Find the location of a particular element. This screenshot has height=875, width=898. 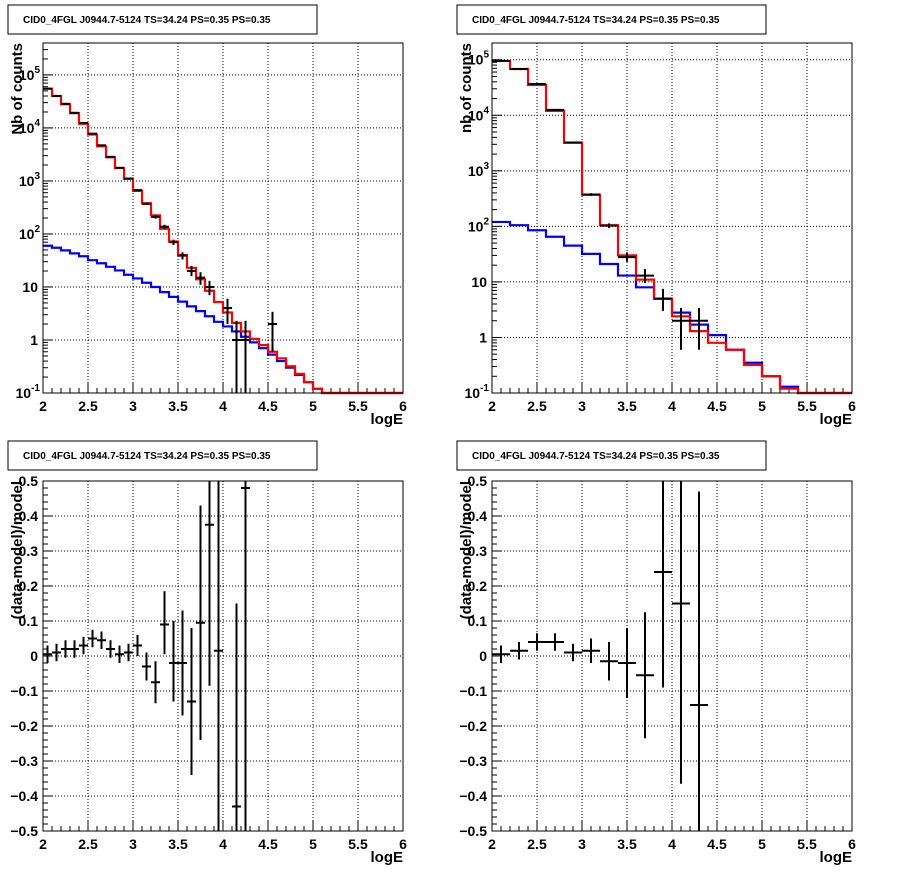

y-tick-label: 10² is located at coordinates (30, 233).